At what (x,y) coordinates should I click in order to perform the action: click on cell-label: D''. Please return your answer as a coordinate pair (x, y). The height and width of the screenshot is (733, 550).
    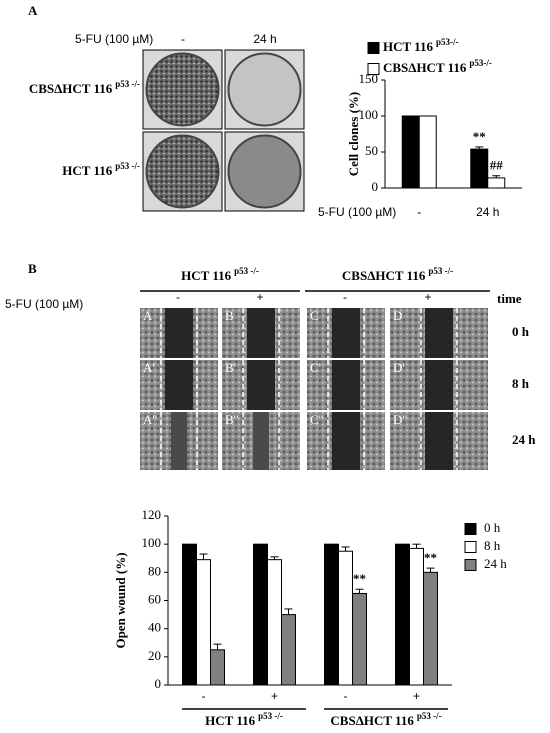
    Looking at the image, I should click on (400, 419).